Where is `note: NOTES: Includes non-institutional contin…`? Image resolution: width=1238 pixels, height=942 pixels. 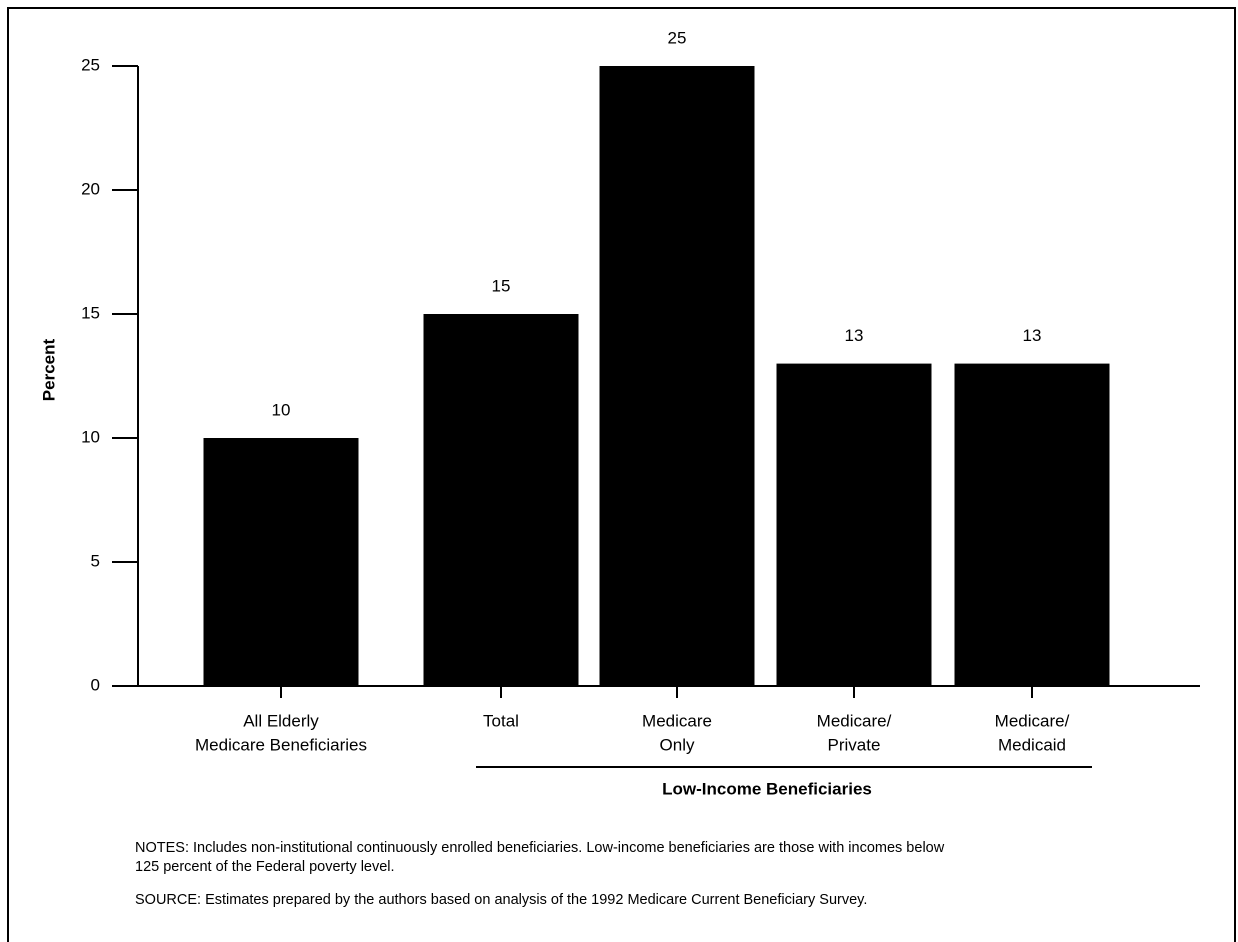
note: NOTES: Includes non-institutional contin… is located at coordinates (540, 848).